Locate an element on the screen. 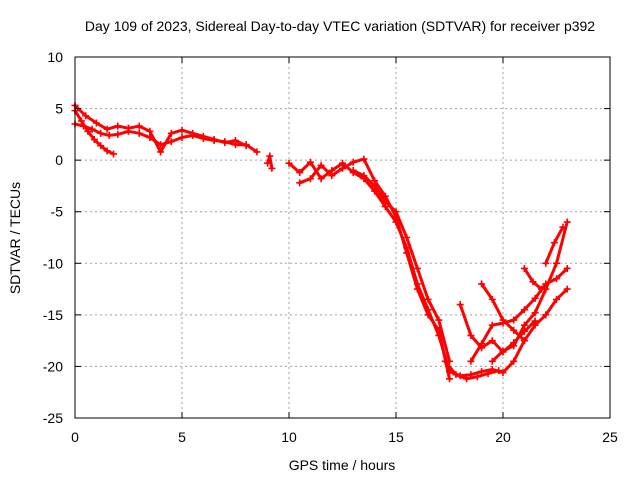 The height and width of the screenshot is (480, 640). y-tick-label: -10 is located at coordinates (53, 263).